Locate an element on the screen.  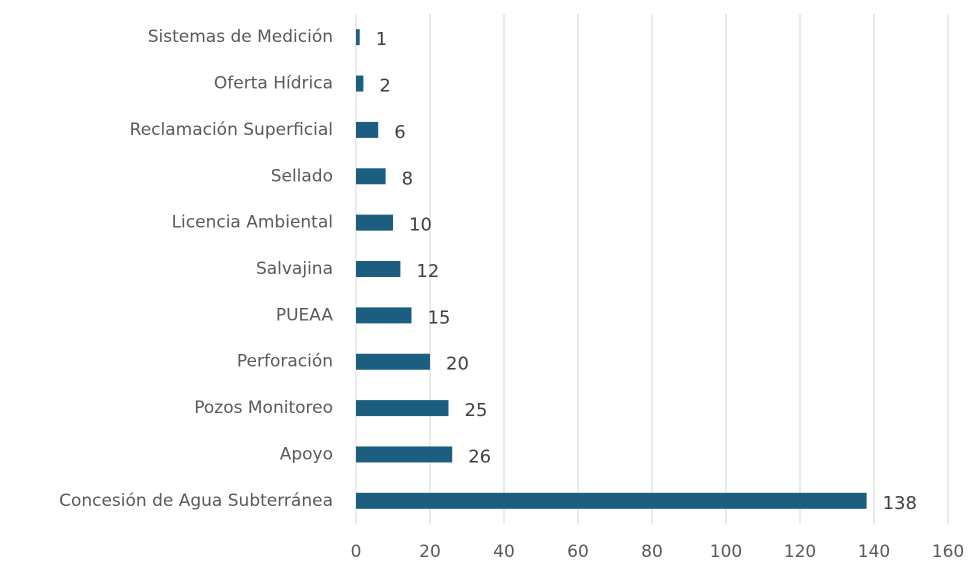
x-tick-label: 140 is located at coordinates (874, 552).